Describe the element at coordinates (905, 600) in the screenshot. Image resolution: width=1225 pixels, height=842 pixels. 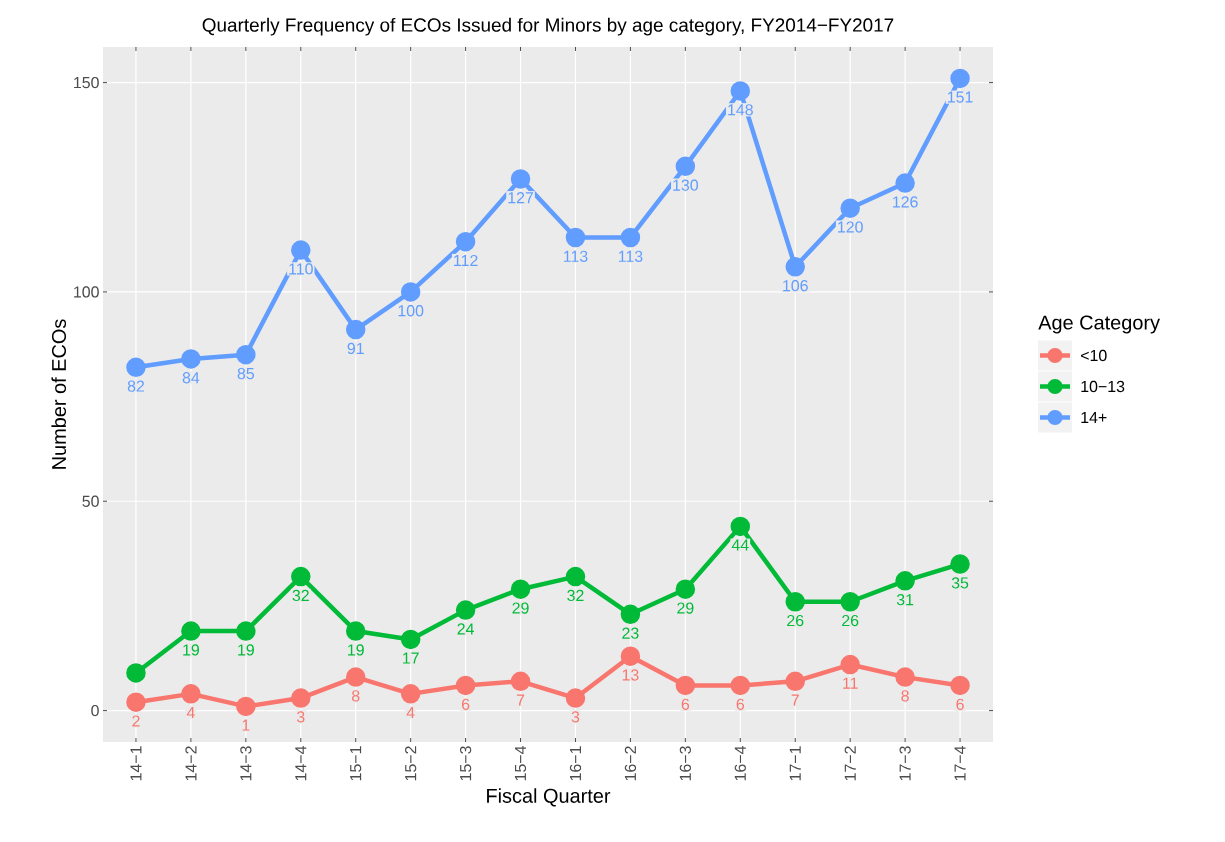
I see `data-label: 31` at that location.